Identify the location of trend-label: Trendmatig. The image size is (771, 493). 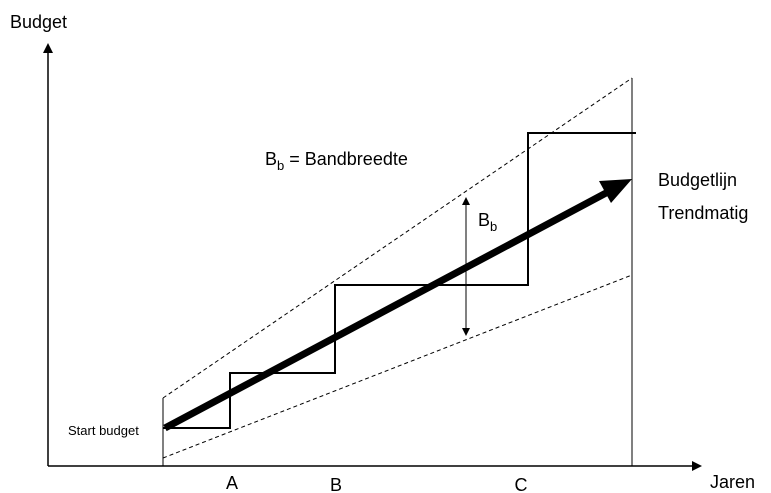
(703, 213).